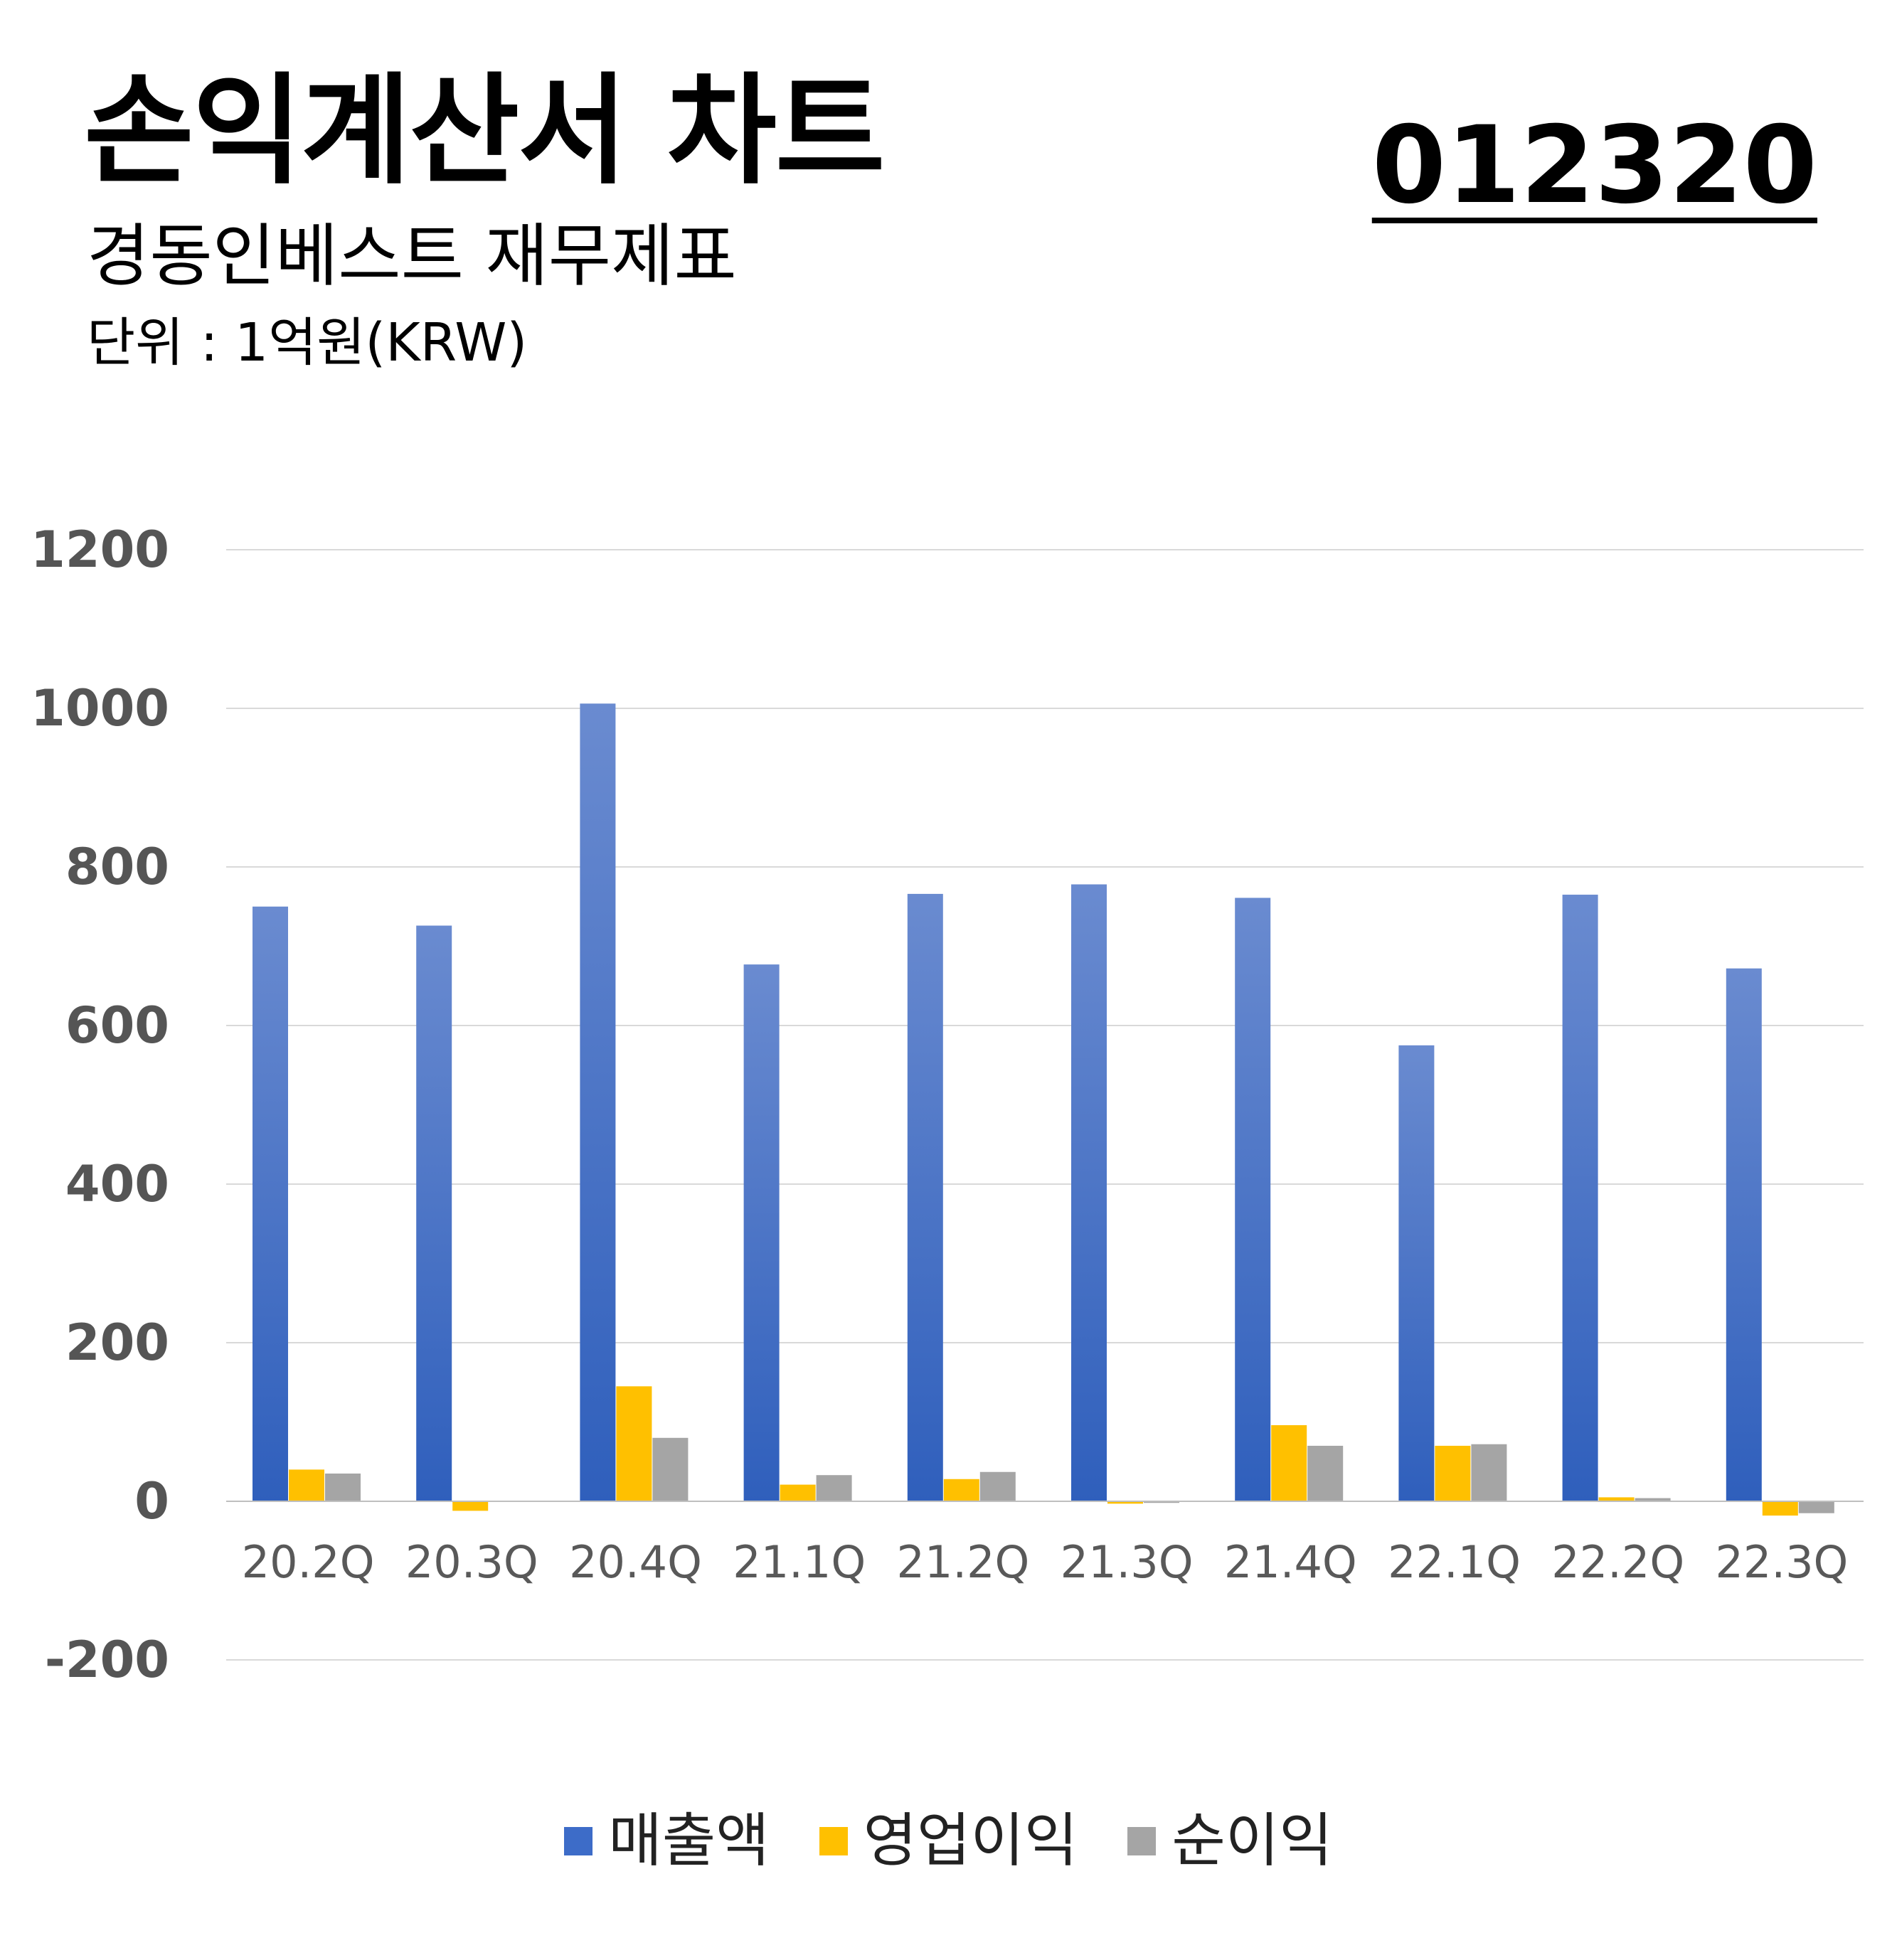 Image resolution: width=1897 pixels, height=1960 pixels. I want to click on chart-subtitle: 경동인베스트 재무제표, so click(412, 256).